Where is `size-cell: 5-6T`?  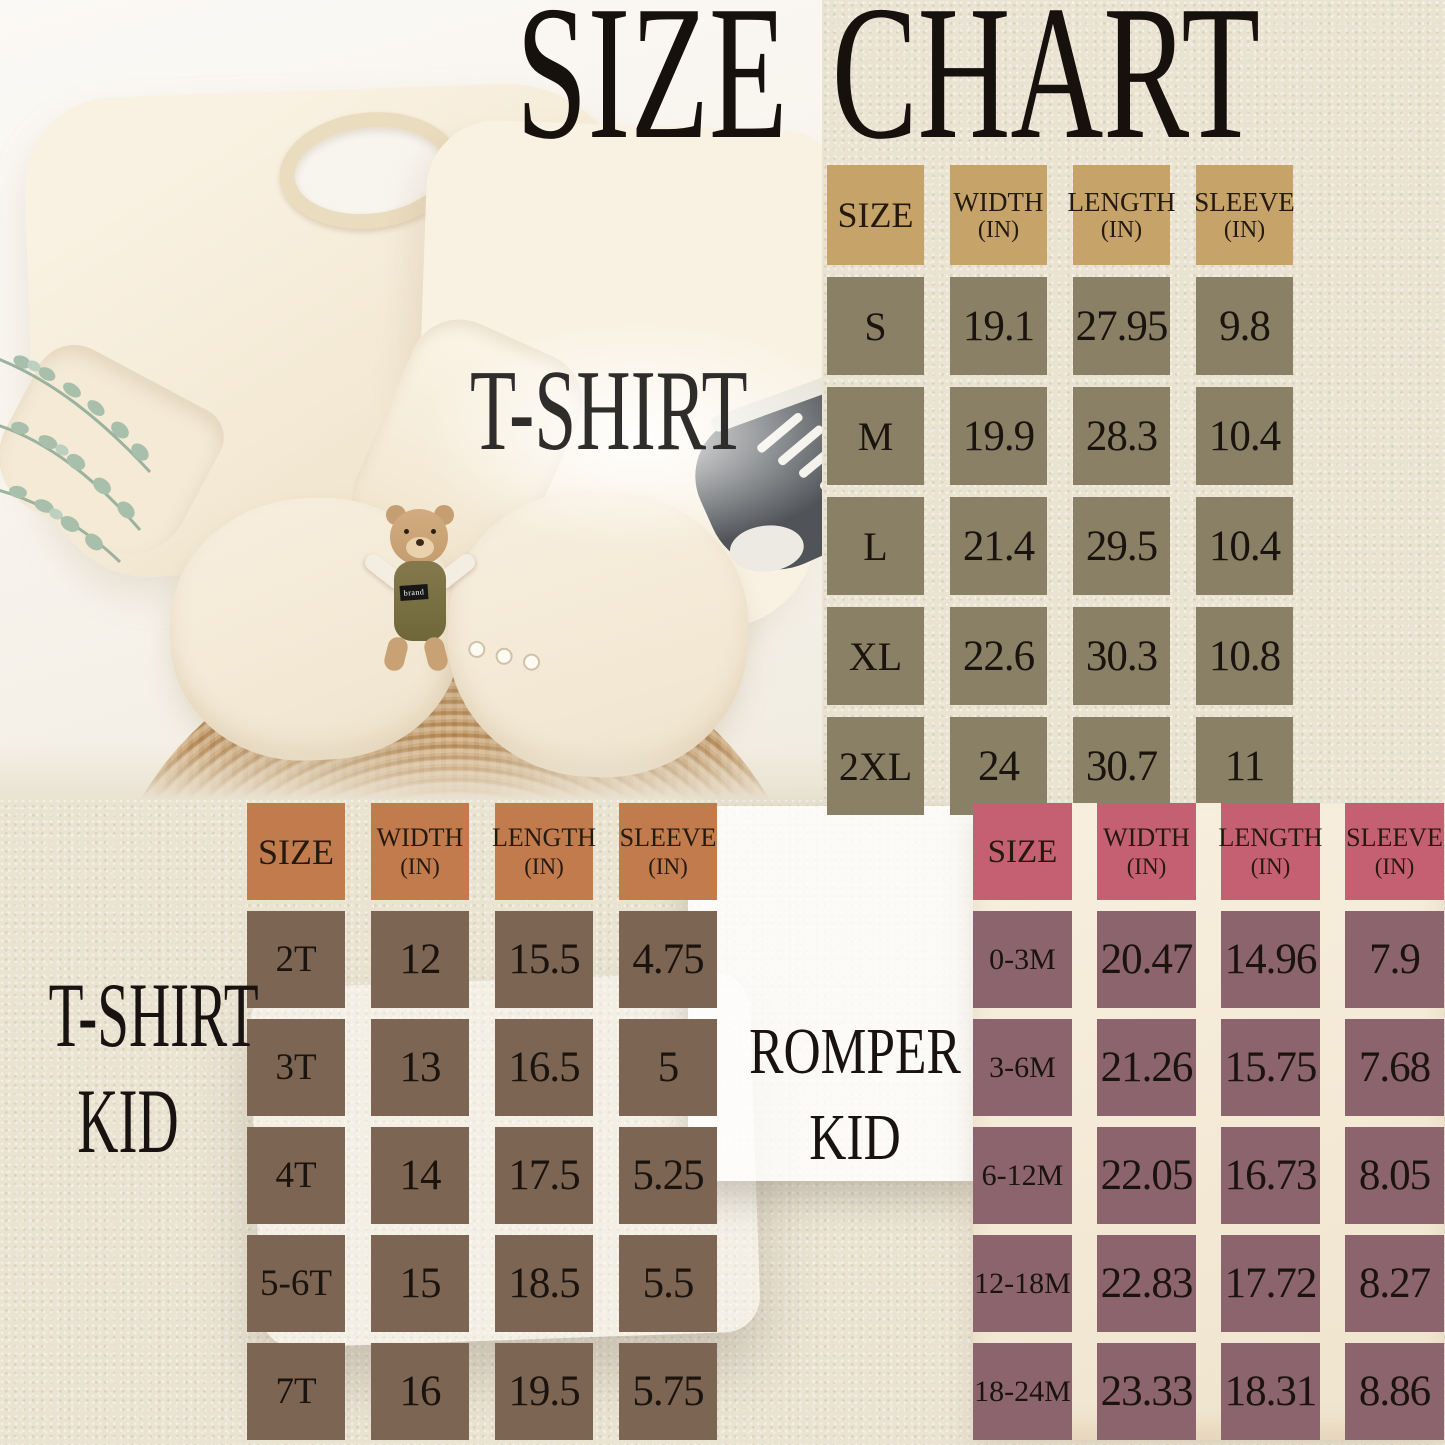
size-cell: 5-6T is located at coordinates (296, 1283).